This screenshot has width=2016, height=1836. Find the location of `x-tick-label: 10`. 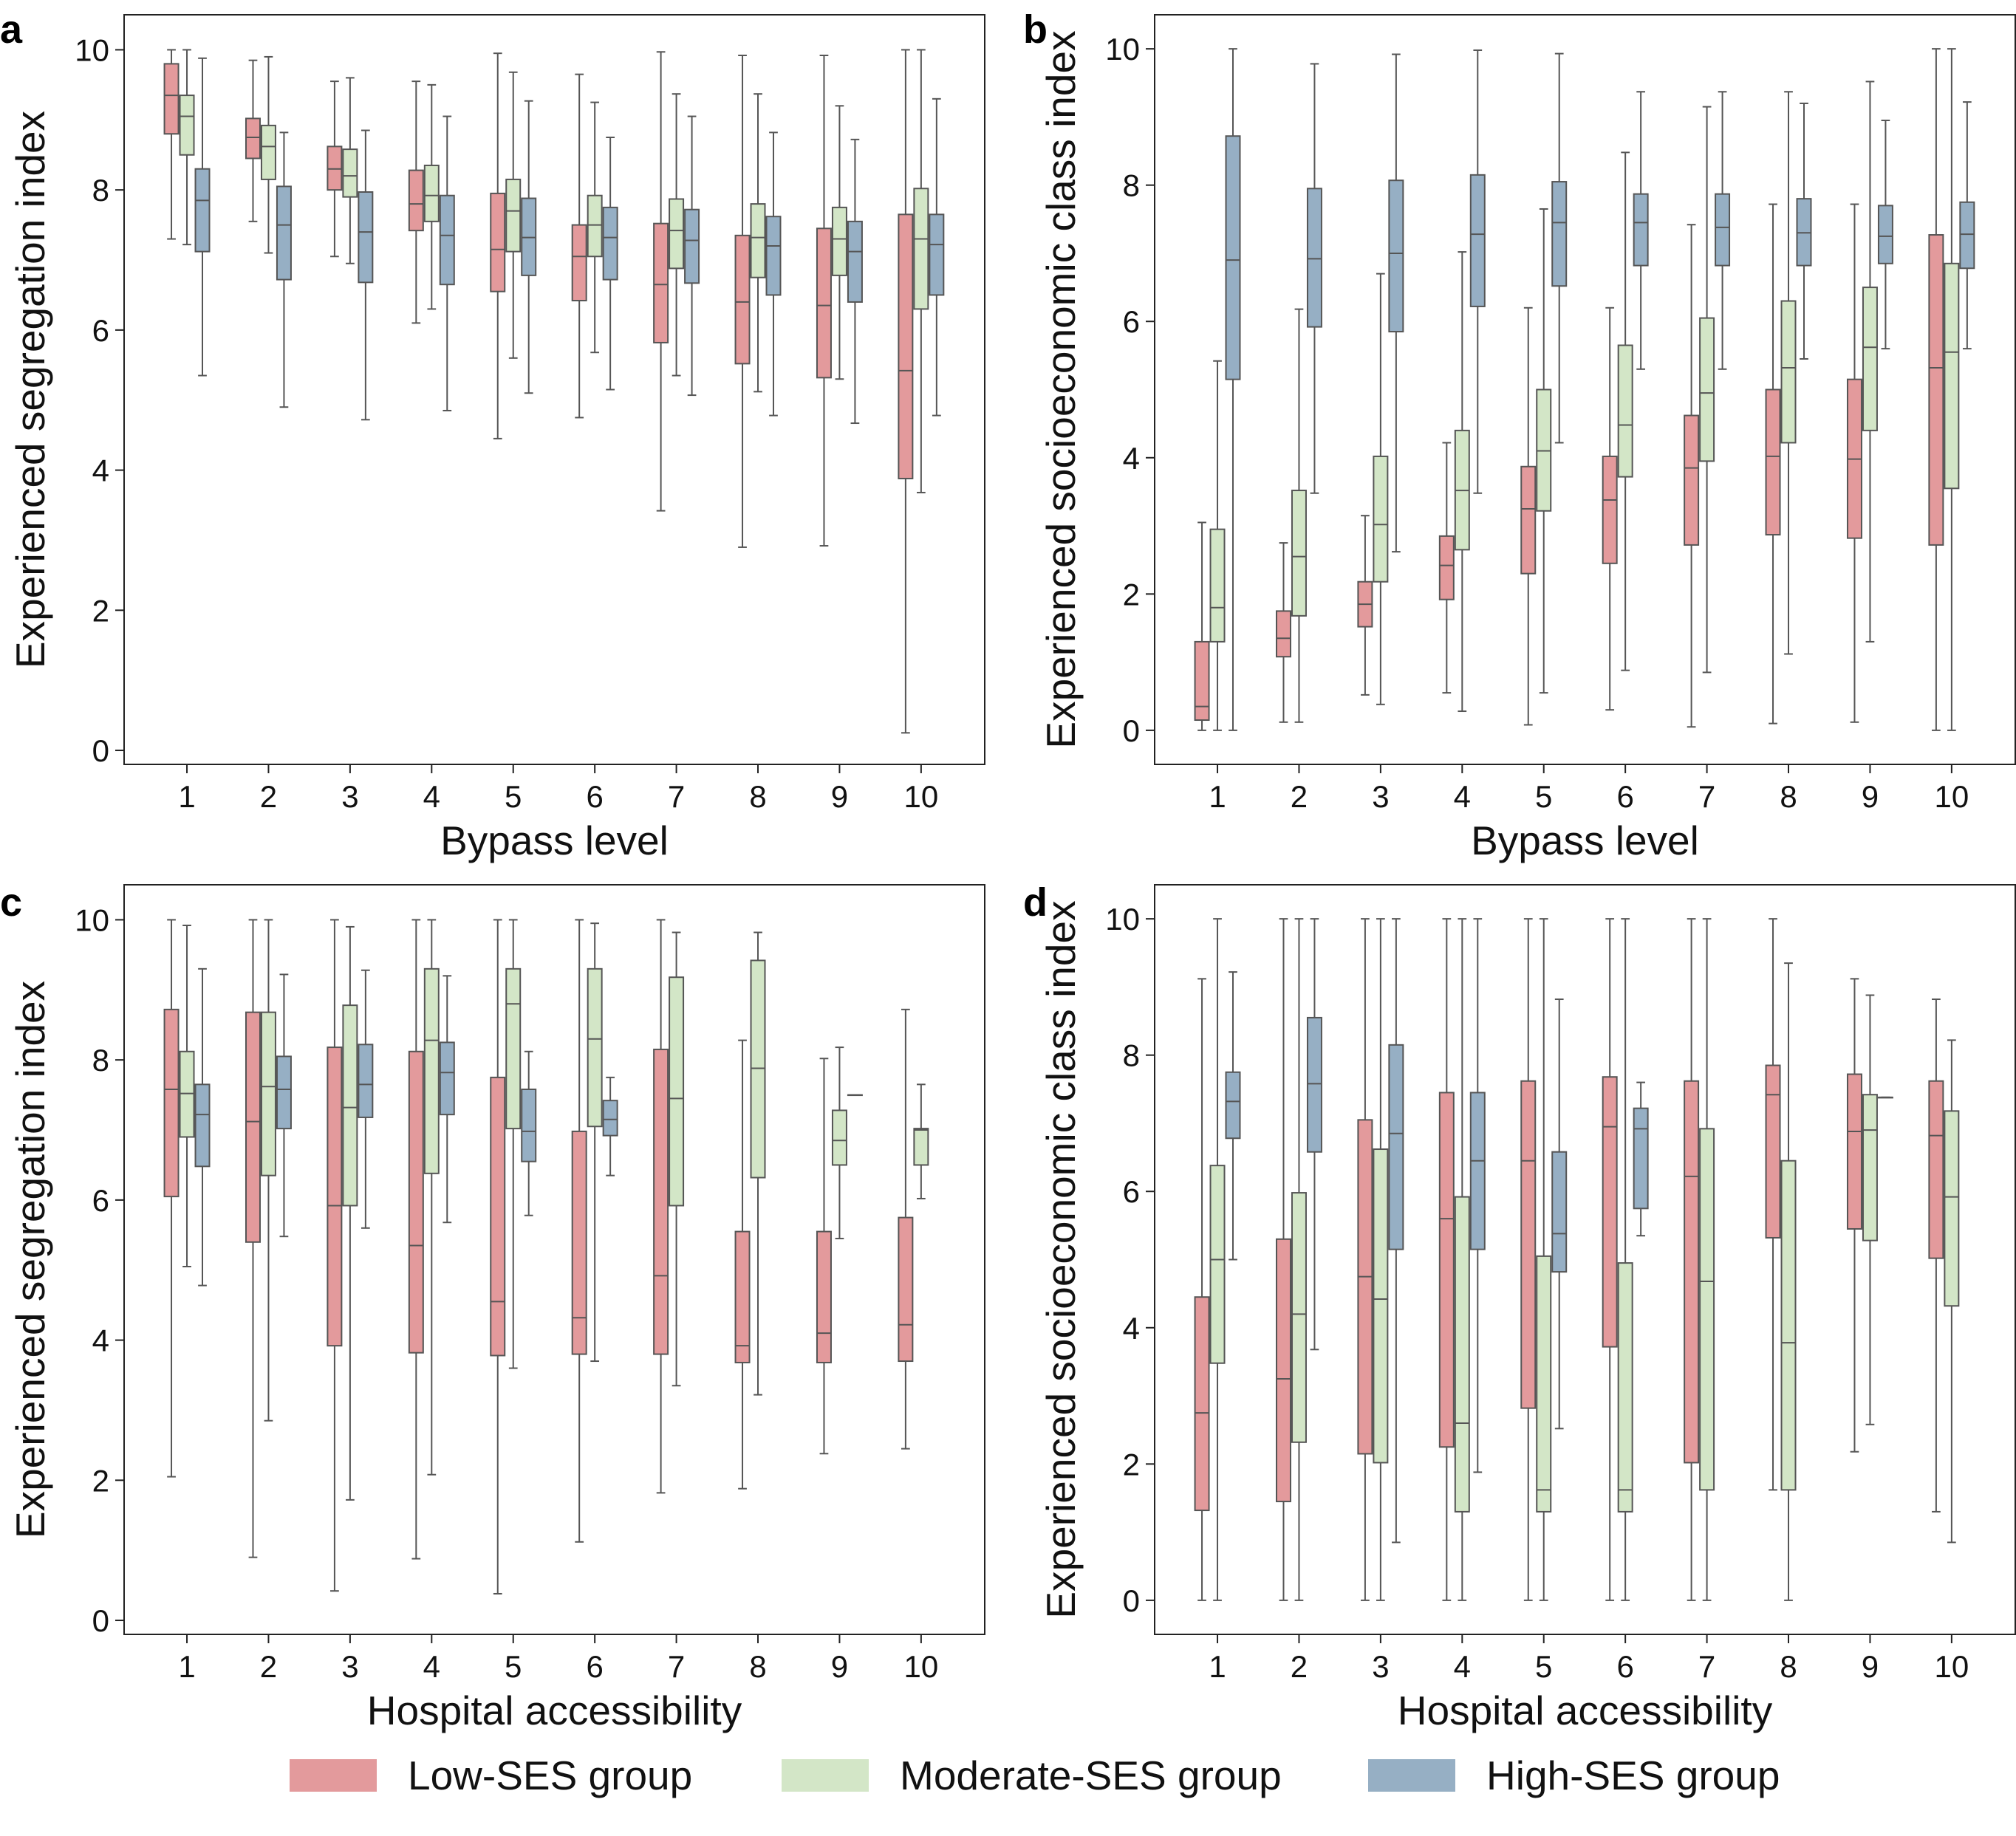

x-tick-label: 10 is located at coordinates (921, 1666).